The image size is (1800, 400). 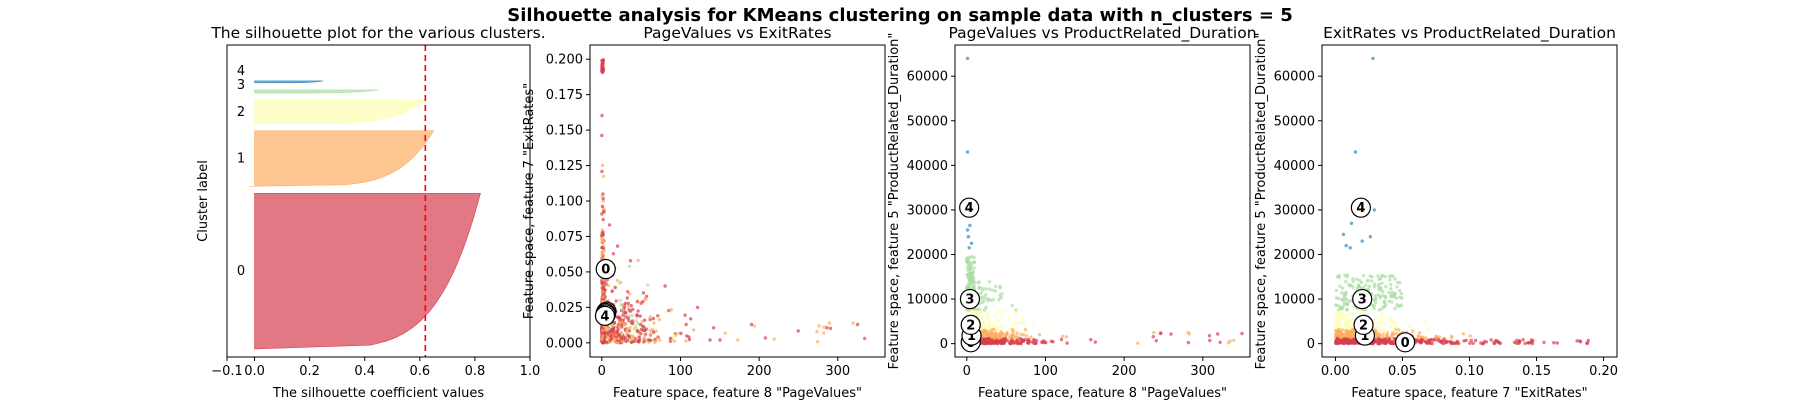 What do you see at coordinates (1405, 343) in the screenshot?
I see `center-label: 0` at bounding box center [1405, 343].